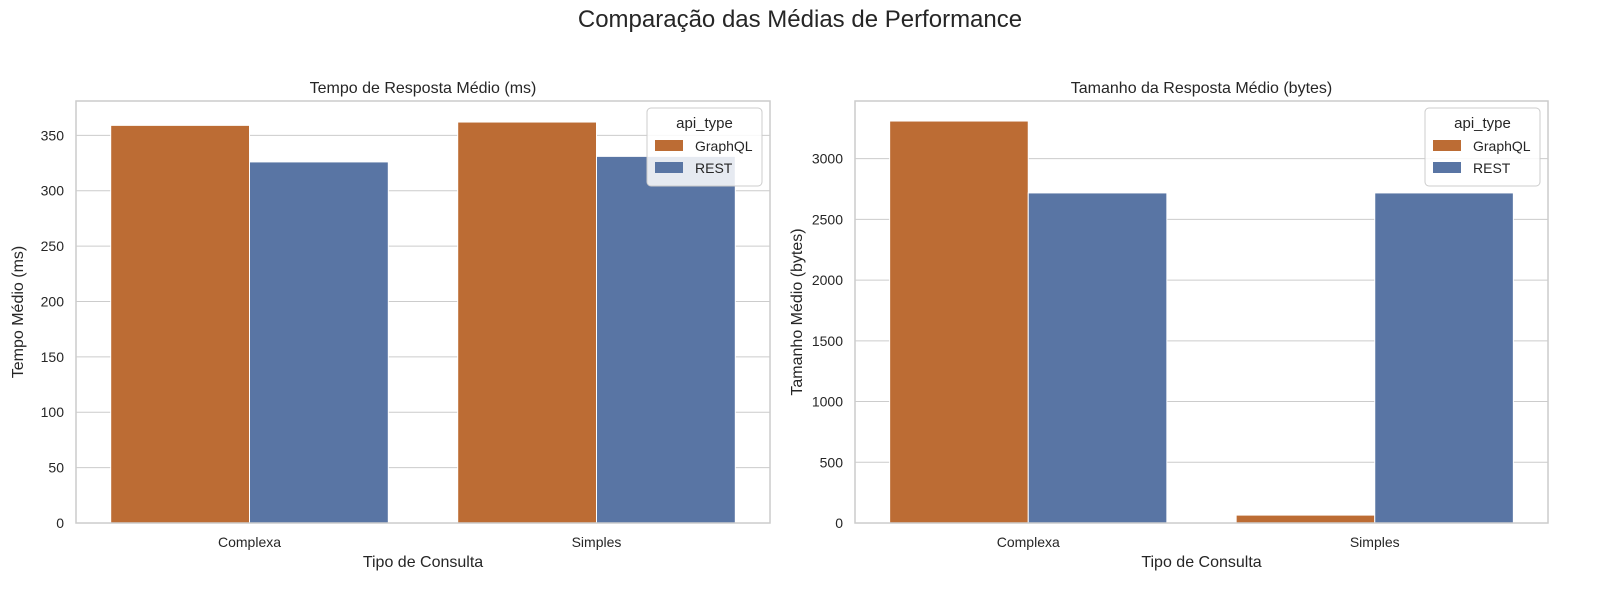 The width and height of the screenshot is (1600, 600). Describe the element at coordinates (53, 135) in the screenshot. I see `y-tick-label: 350` at that location.